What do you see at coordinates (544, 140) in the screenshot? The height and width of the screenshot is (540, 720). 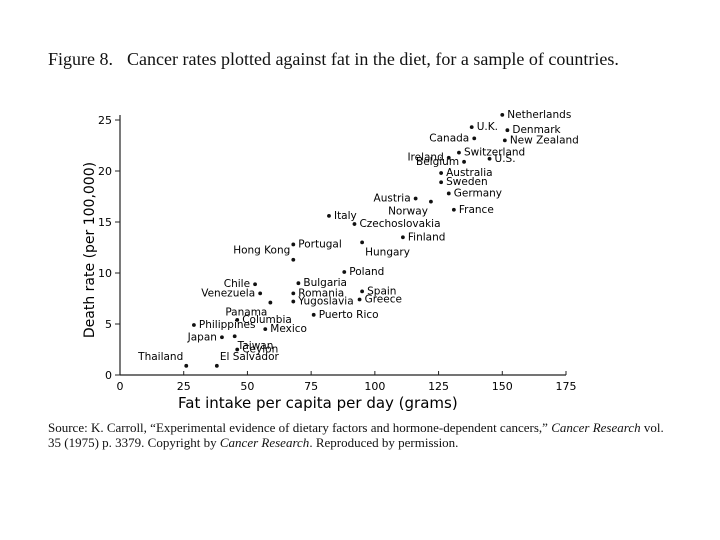 I see `point-label: New Zealand` at bounding box center [544, 140].